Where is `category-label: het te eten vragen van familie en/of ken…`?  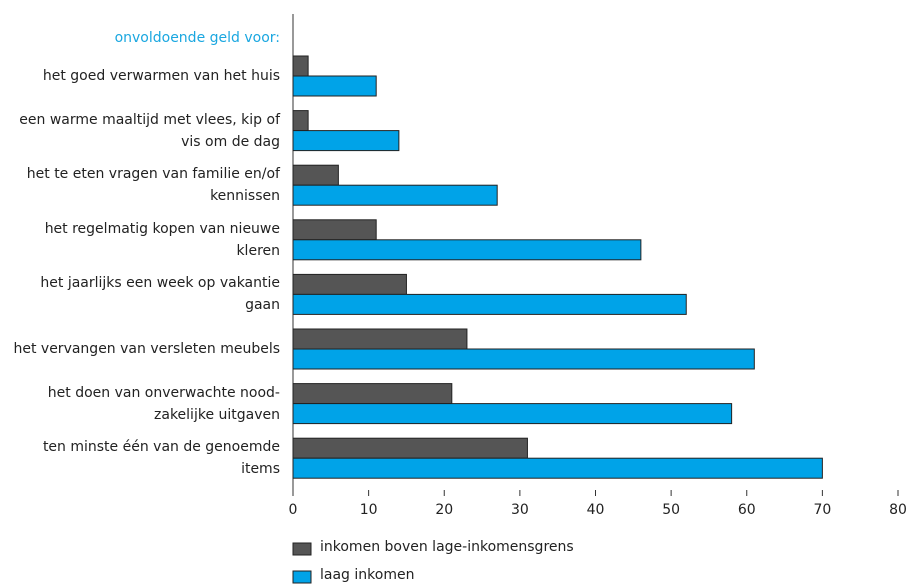
category-label: het te eten vragen van familie en/of ken… is located at coordinates (153, 185).